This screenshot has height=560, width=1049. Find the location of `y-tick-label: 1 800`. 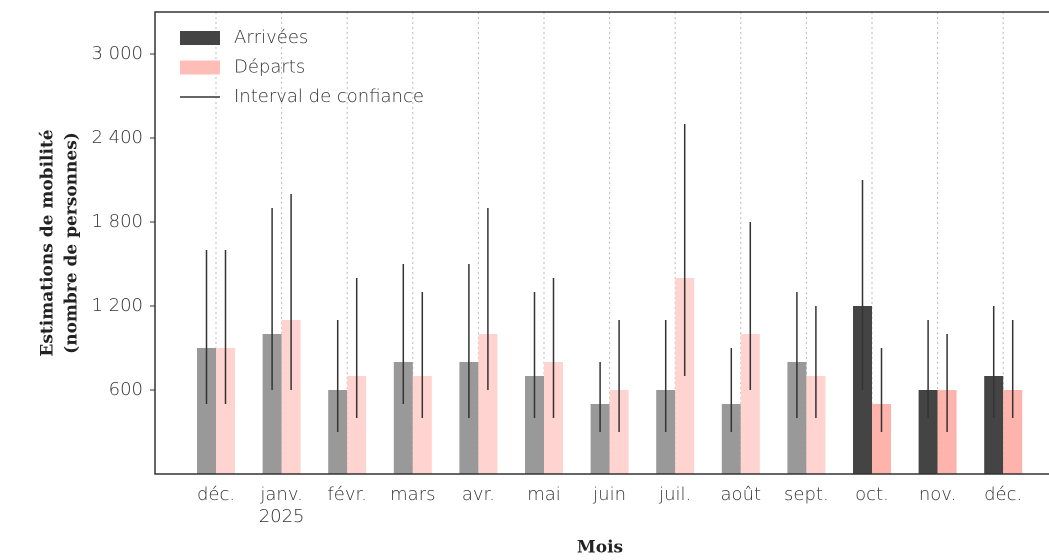

y-tick-label: 1 800 is located at coordinates (117, 221).